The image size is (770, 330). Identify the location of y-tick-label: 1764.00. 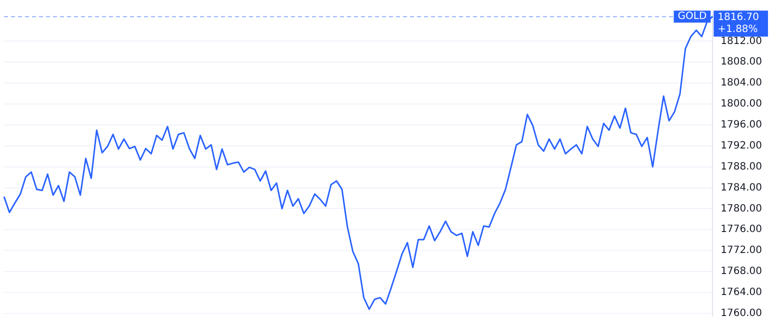
(741, 292).